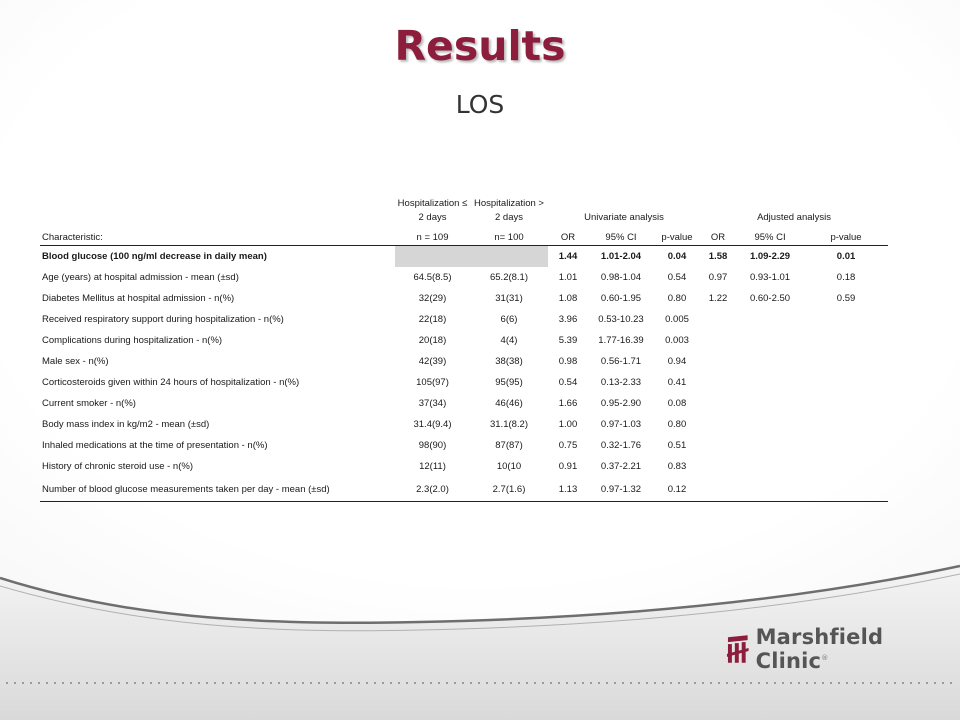 The width and height of the screenshot is (960, 720). I want to click on table-cell: 0.97-1.03, so click(621, 424).